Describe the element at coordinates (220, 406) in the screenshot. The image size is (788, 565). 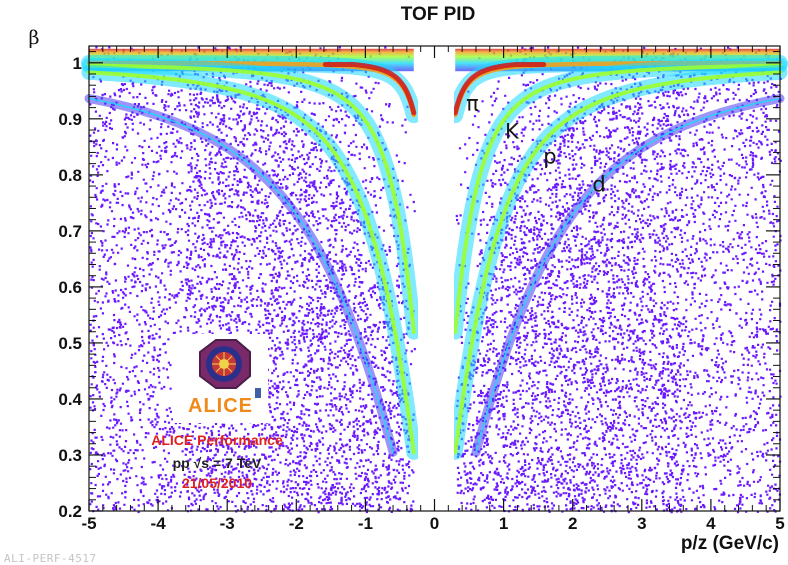
I see `alice-wordmark: ALICE` at that location.